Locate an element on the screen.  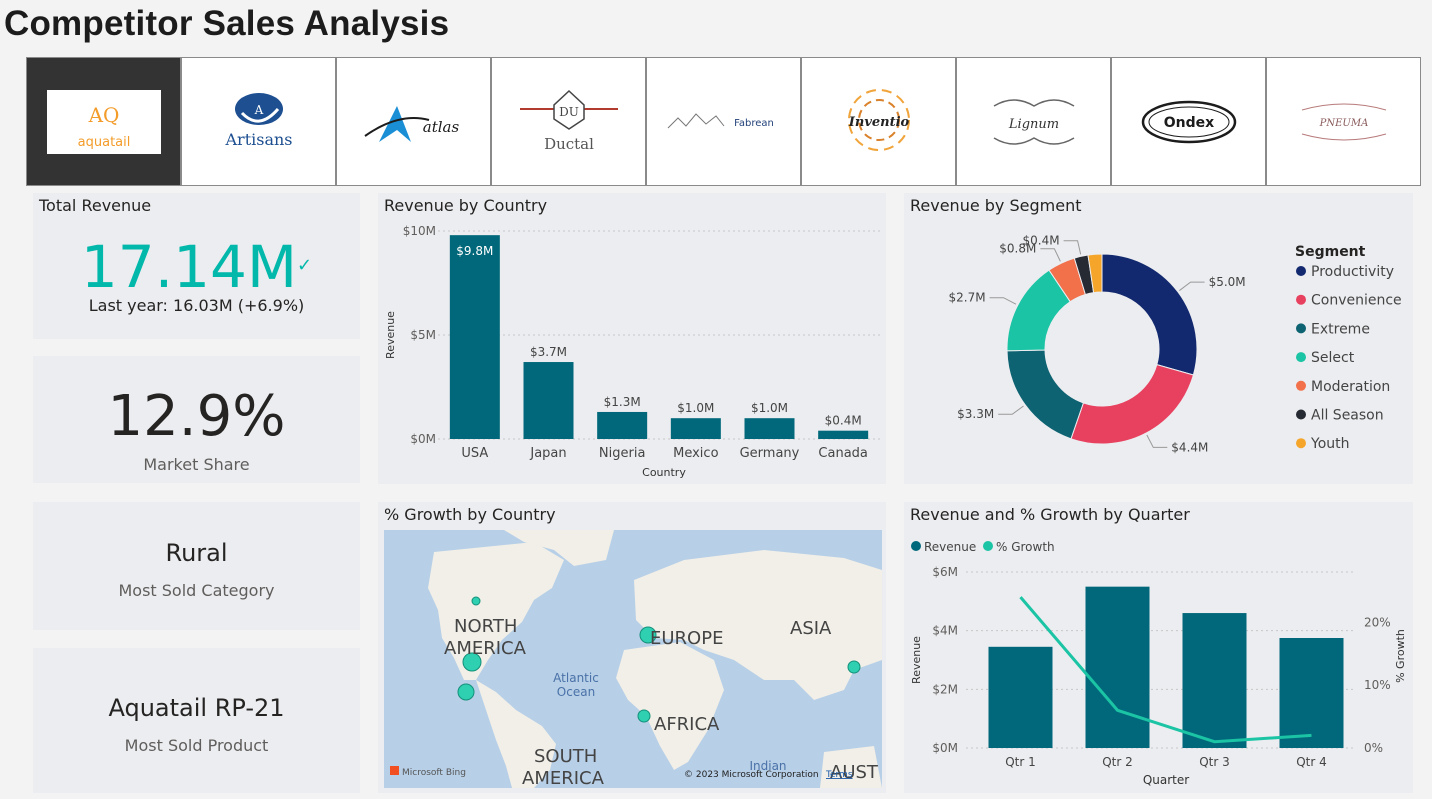
logo-fabrean: Fabrean is located at coordinates (723, 121).